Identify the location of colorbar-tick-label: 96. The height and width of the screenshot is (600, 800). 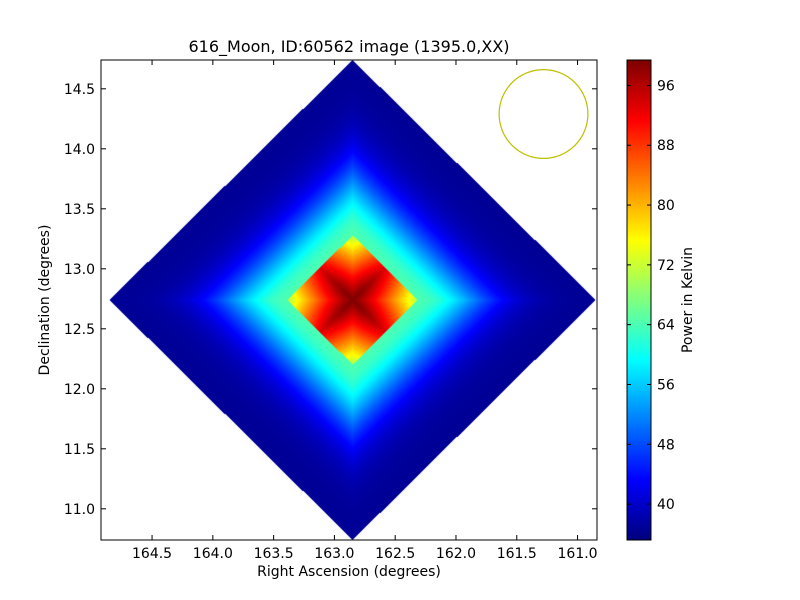
(666, 86).